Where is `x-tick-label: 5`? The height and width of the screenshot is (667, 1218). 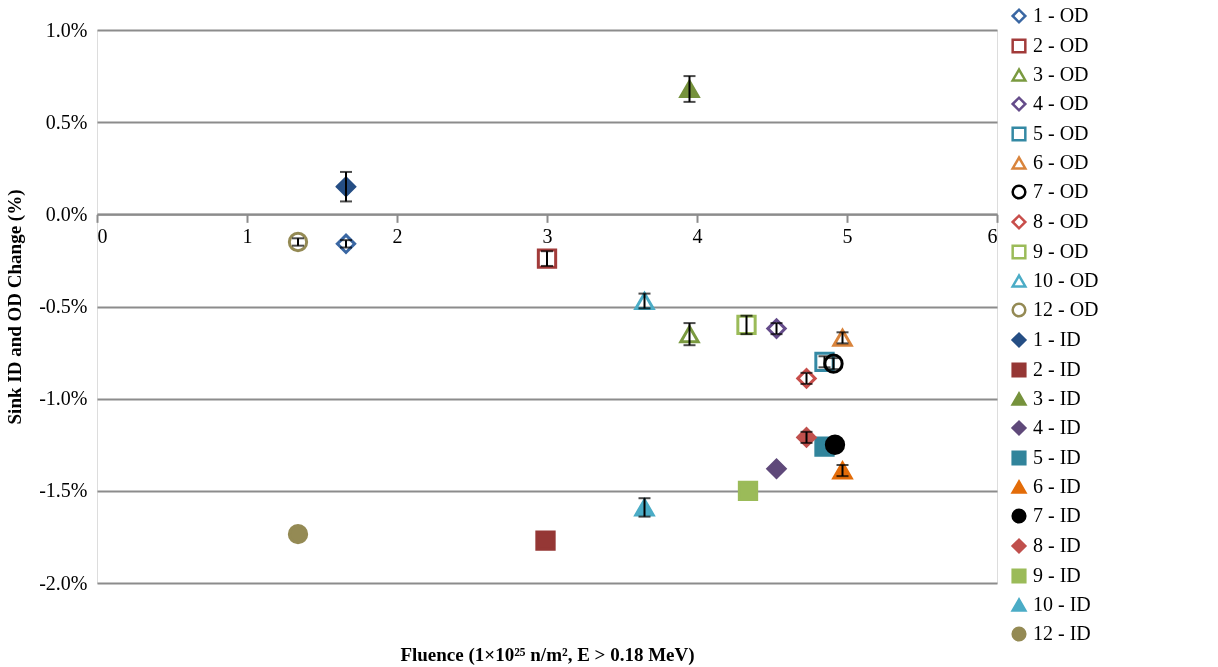
x-tick-label: 5 is located at coordinates (847, 235).